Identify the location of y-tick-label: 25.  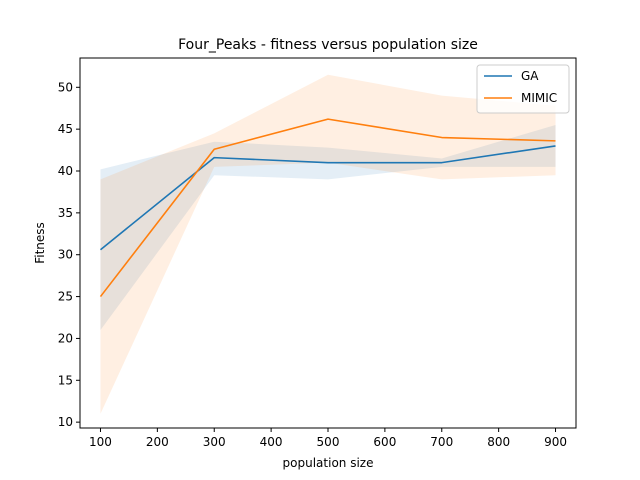
(65, 297).